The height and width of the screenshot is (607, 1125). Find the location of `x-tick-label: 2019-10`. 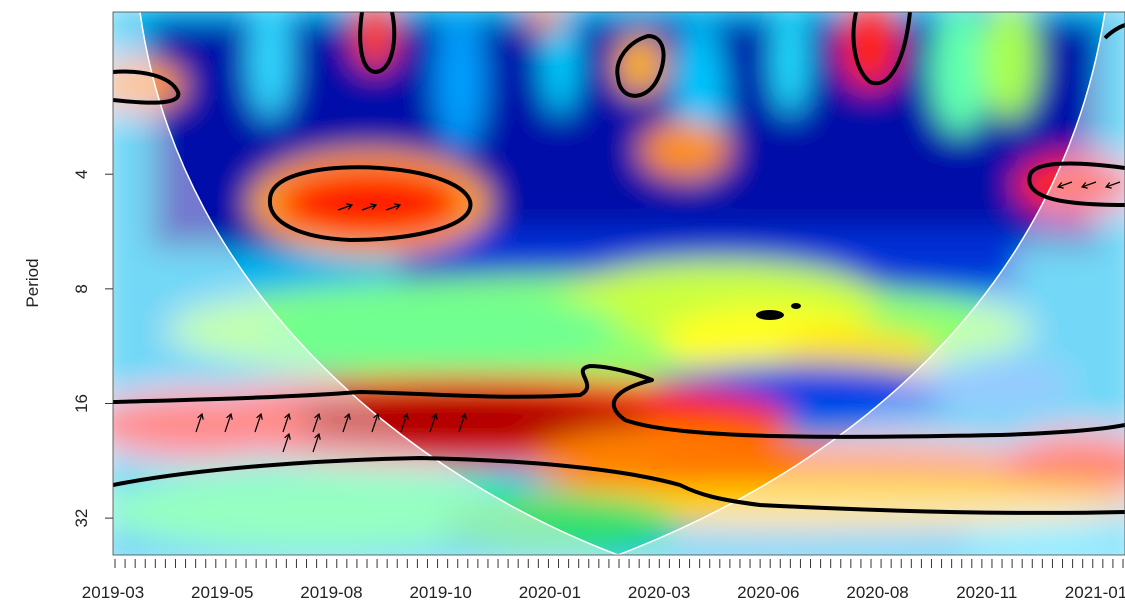

x-tick-label: 2019-10 is located at coordinates (440, 592).